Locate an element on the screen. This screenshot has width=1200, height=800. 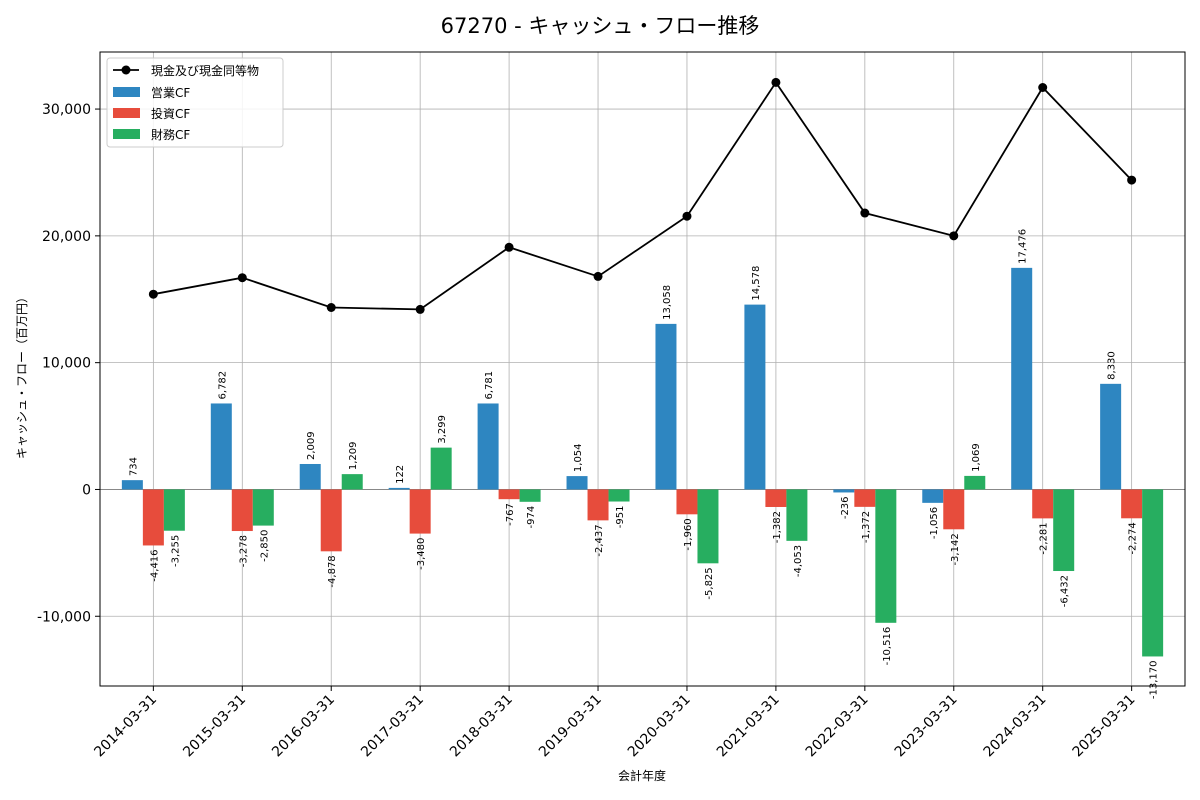
operating-cf-label: 734 is located at coordinates (133, 466).